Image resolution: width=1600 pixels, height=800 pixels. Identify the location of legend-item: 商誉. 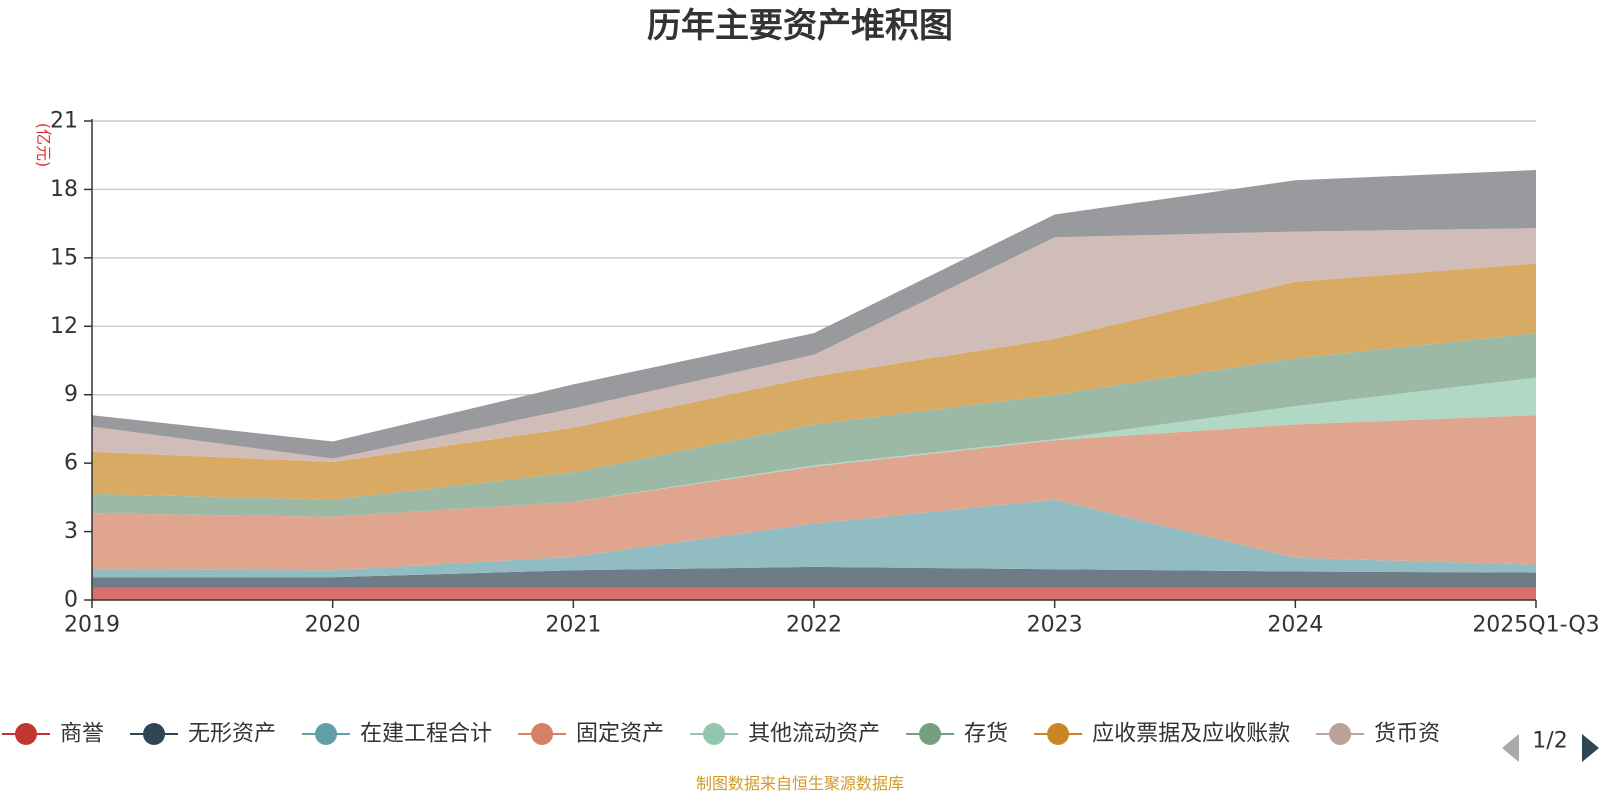
(53, 734).